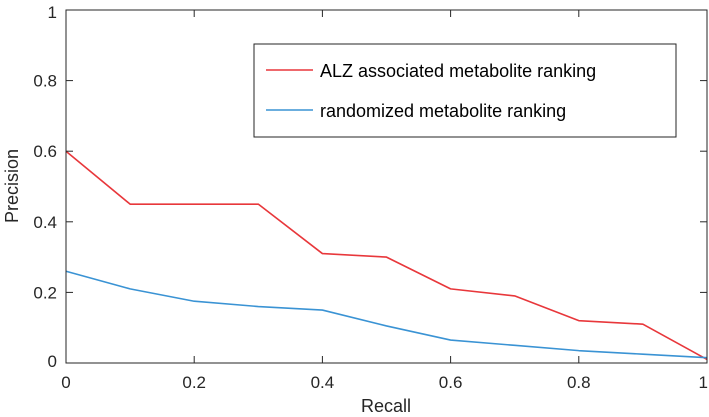 The width and height of the screenshot is (709, 417). What do you see at coordinates (52, 12) in the screenshot?
I see `y-tick-label: 1` at bounding box center [52, 12].